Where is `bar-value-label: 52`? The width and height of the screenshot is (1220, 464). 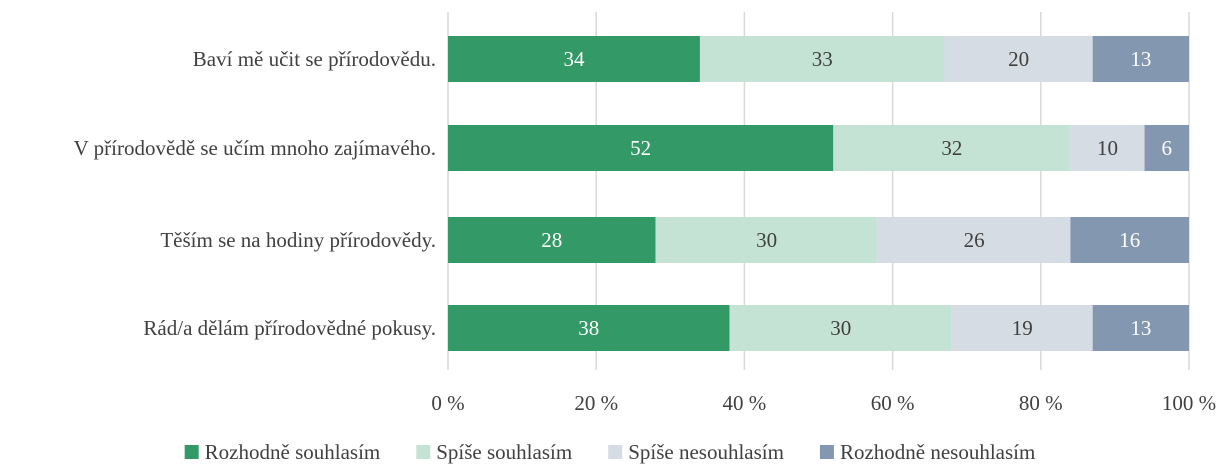 bar-value-label: 52 is located at coordinates (640, 148).